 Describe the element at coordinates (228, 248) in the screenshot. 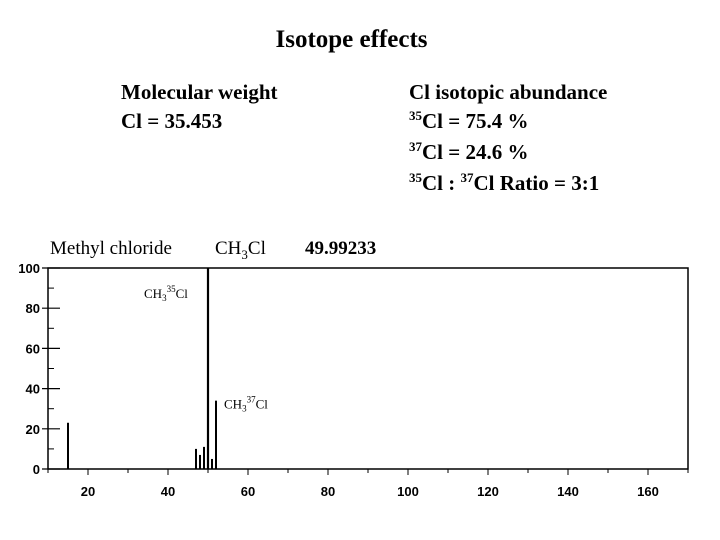

I see `formula-prefix: CH` at that location.